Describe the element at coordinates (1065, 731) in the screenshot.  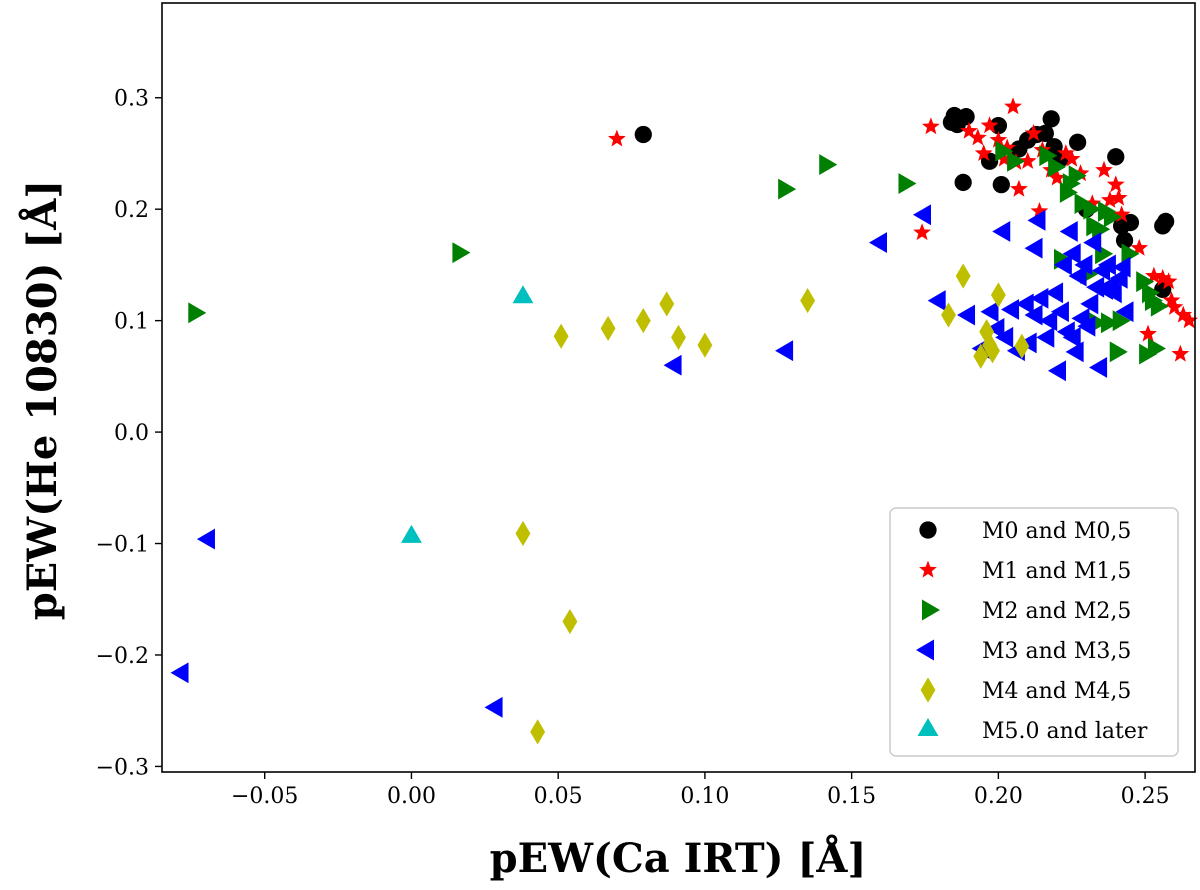
I see `legend-entry-5: M5.0 and later` at that location.